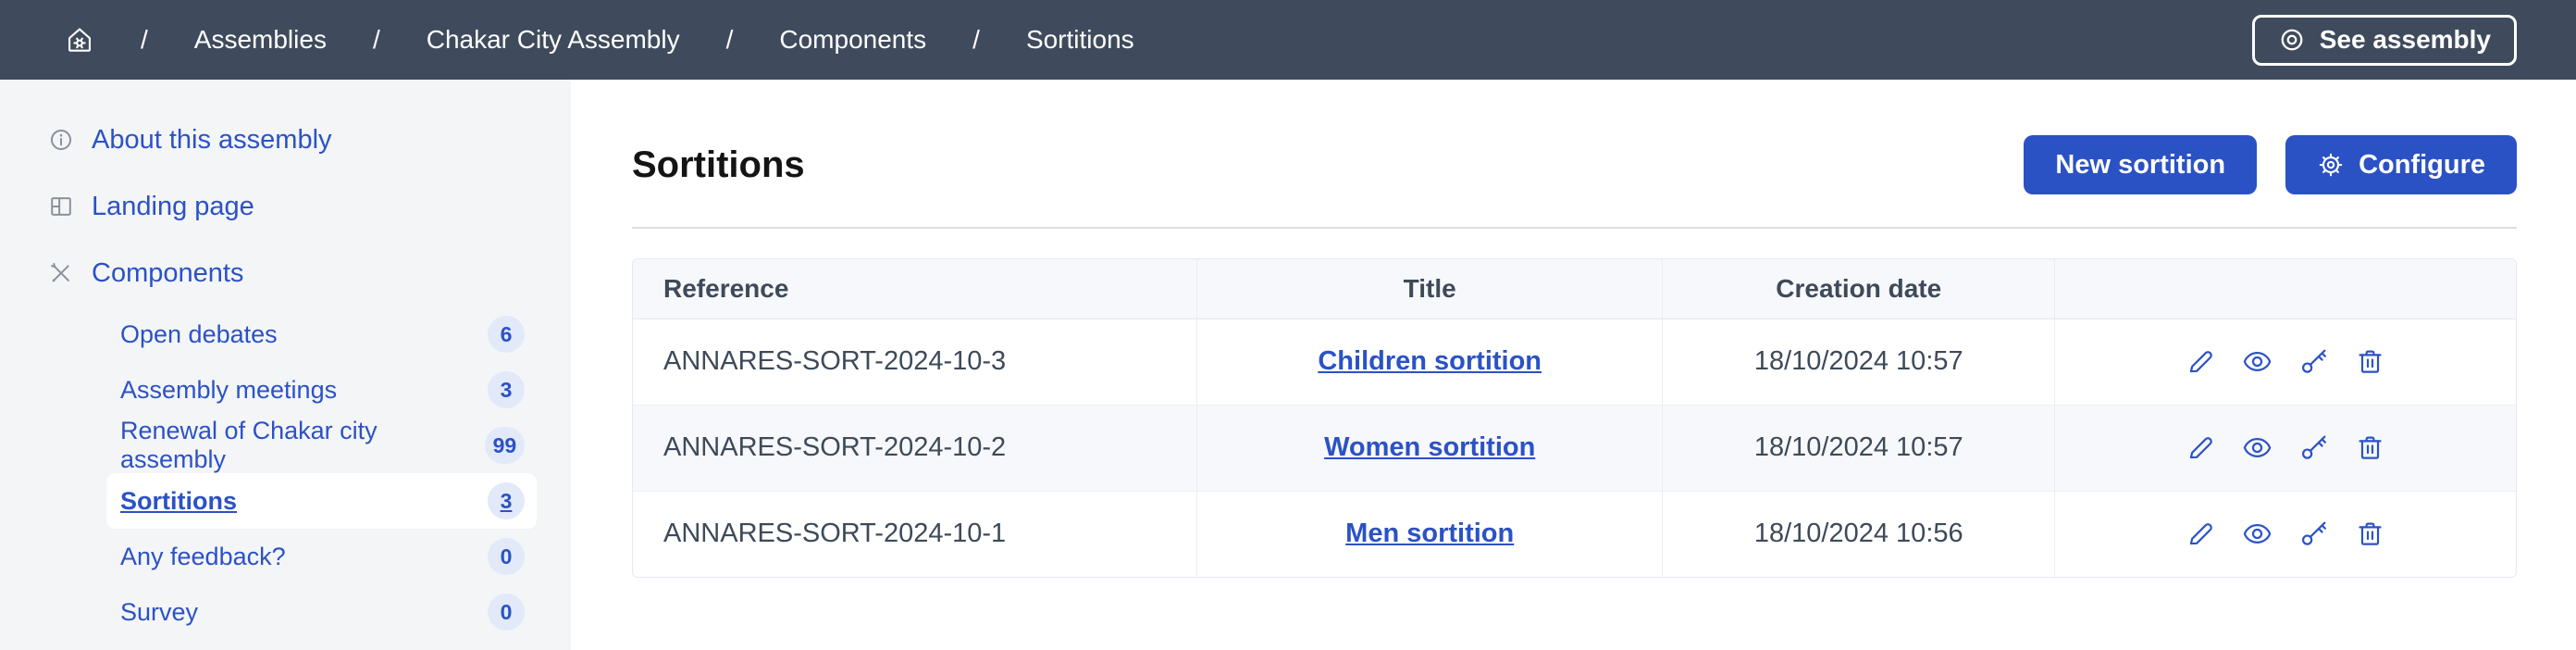  I want to click on home-gear-icon, so click(80, 40).